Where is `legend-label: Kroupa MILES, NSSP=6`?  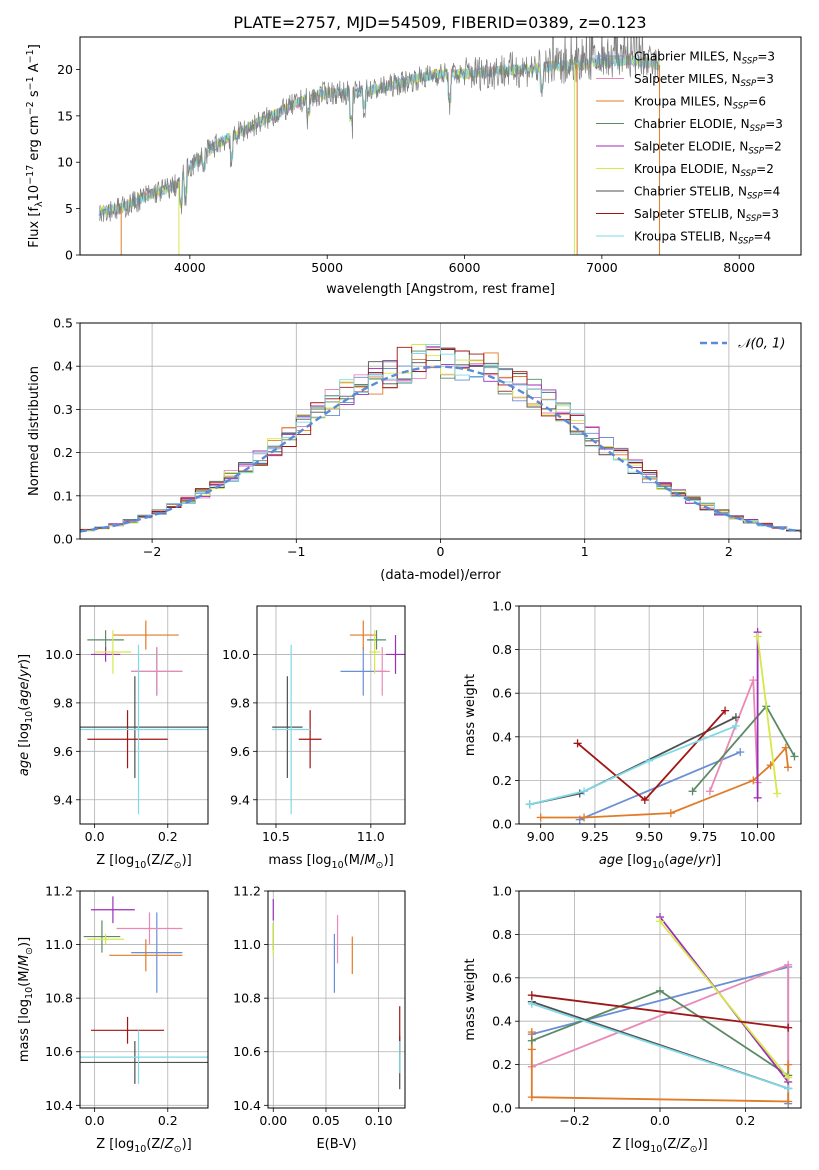 legend-label: Kroupa MILES, NSSP=6 is located at coordinates (700, 103).